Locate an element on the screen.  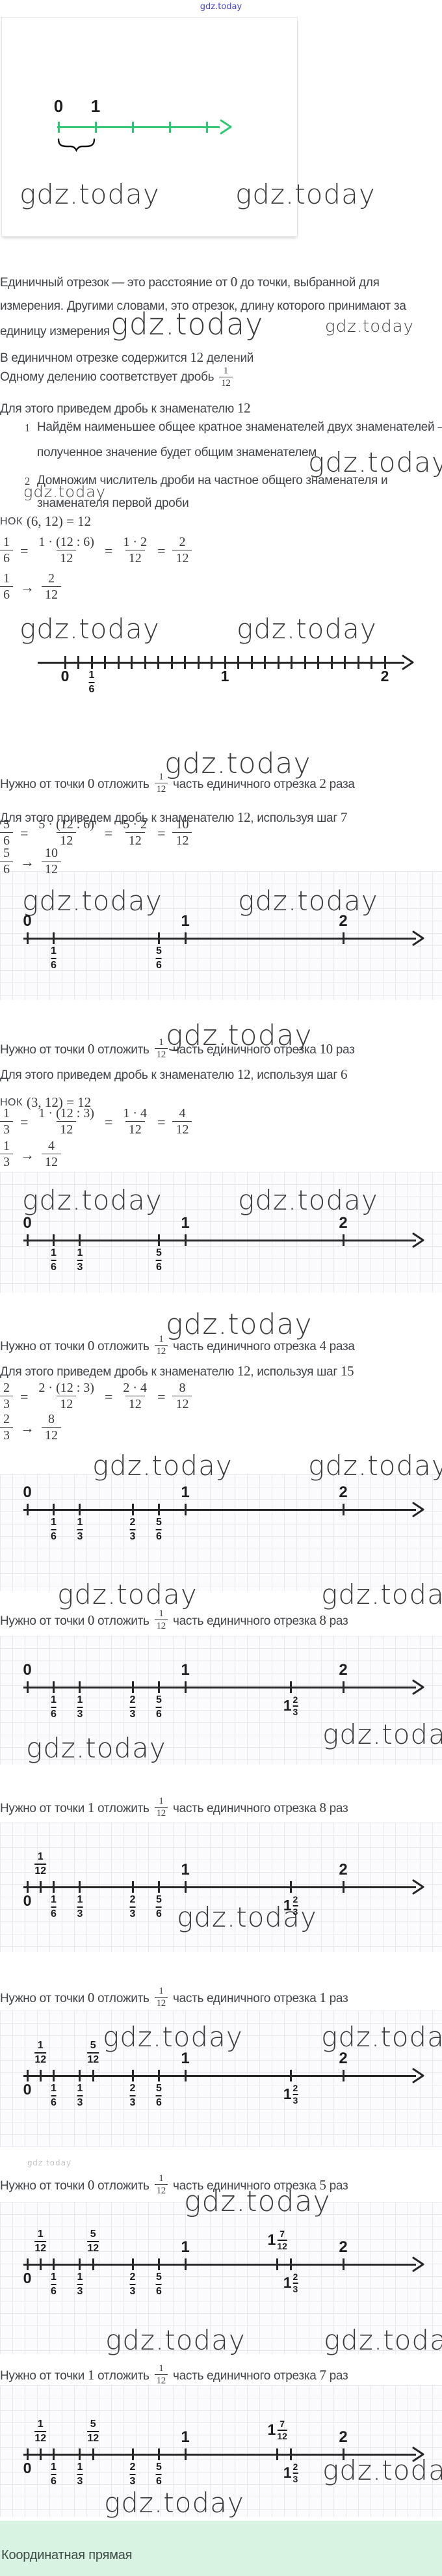
lcm-expression: (6, 12) = 12 is located at coordinates (59, 521).